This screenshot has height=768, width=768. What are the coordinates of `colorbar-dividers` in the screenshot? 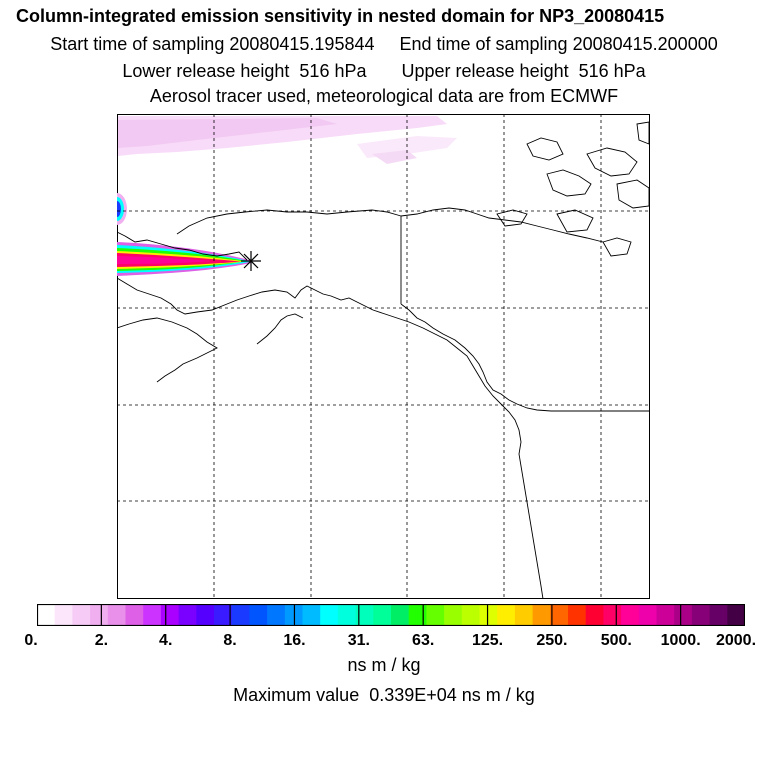 It's located at (391, 615).